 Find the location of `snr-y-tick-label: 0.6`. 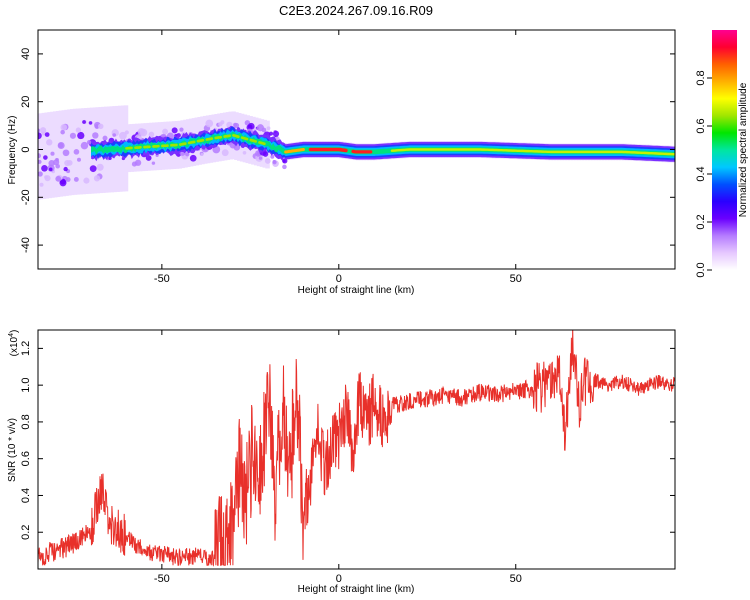

snr-y-tick-label: 0.6 is located at coordinates (26, 458).